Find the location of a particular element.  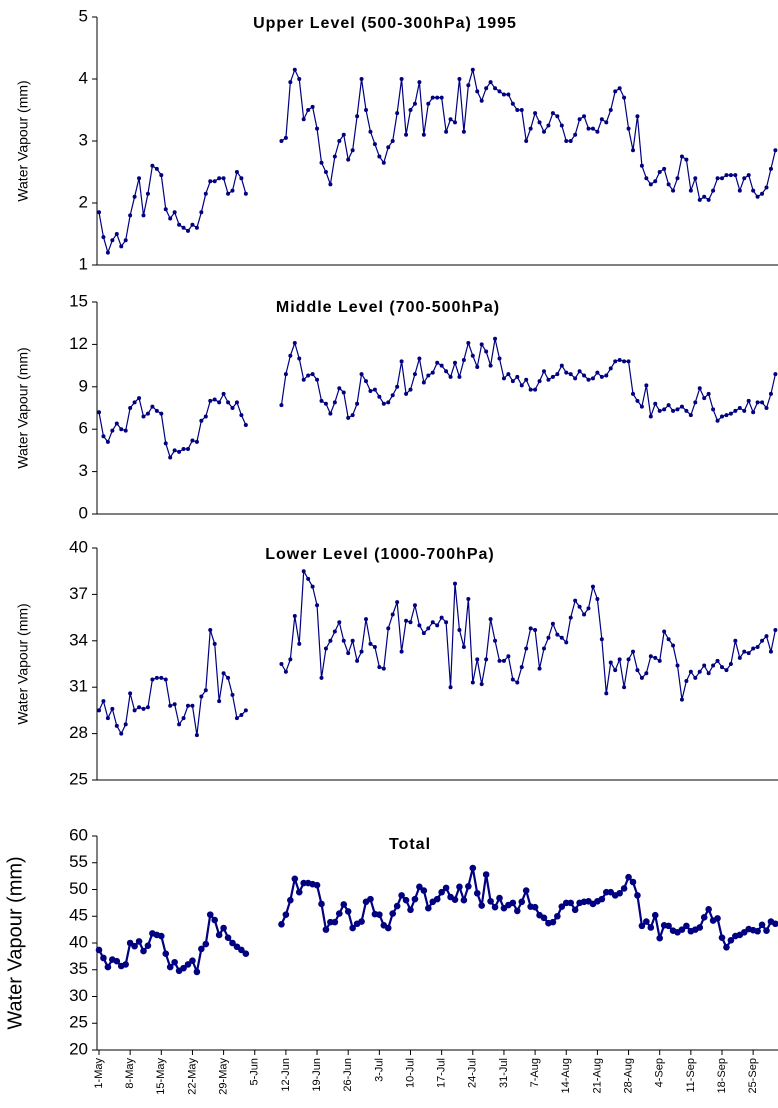

data-line is located at coordinates (437, 920).